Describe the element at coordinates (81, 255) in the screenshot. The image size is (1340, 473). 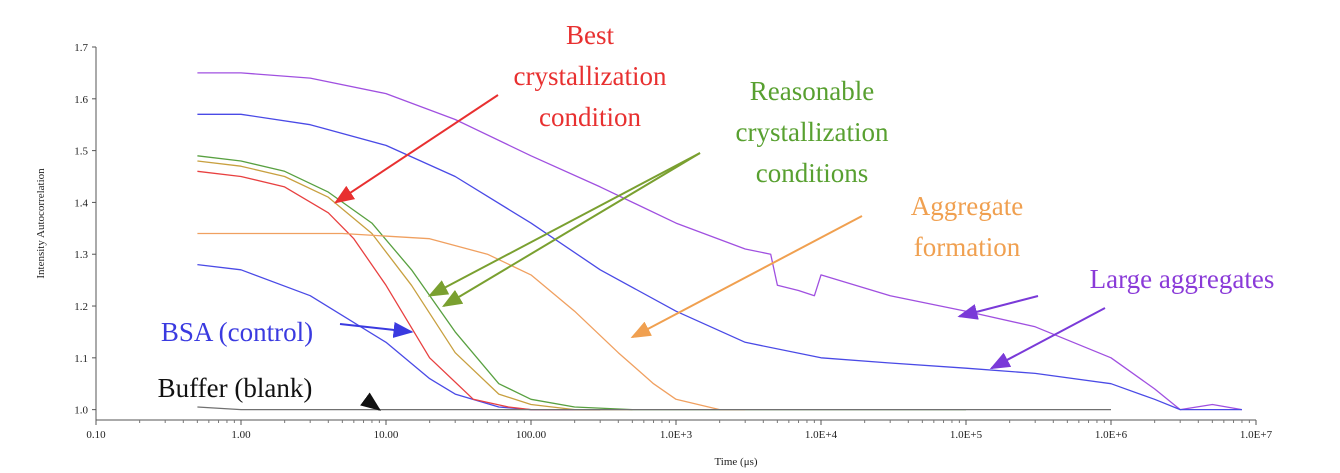
I see `y-tick-label: 1.3` at that location.